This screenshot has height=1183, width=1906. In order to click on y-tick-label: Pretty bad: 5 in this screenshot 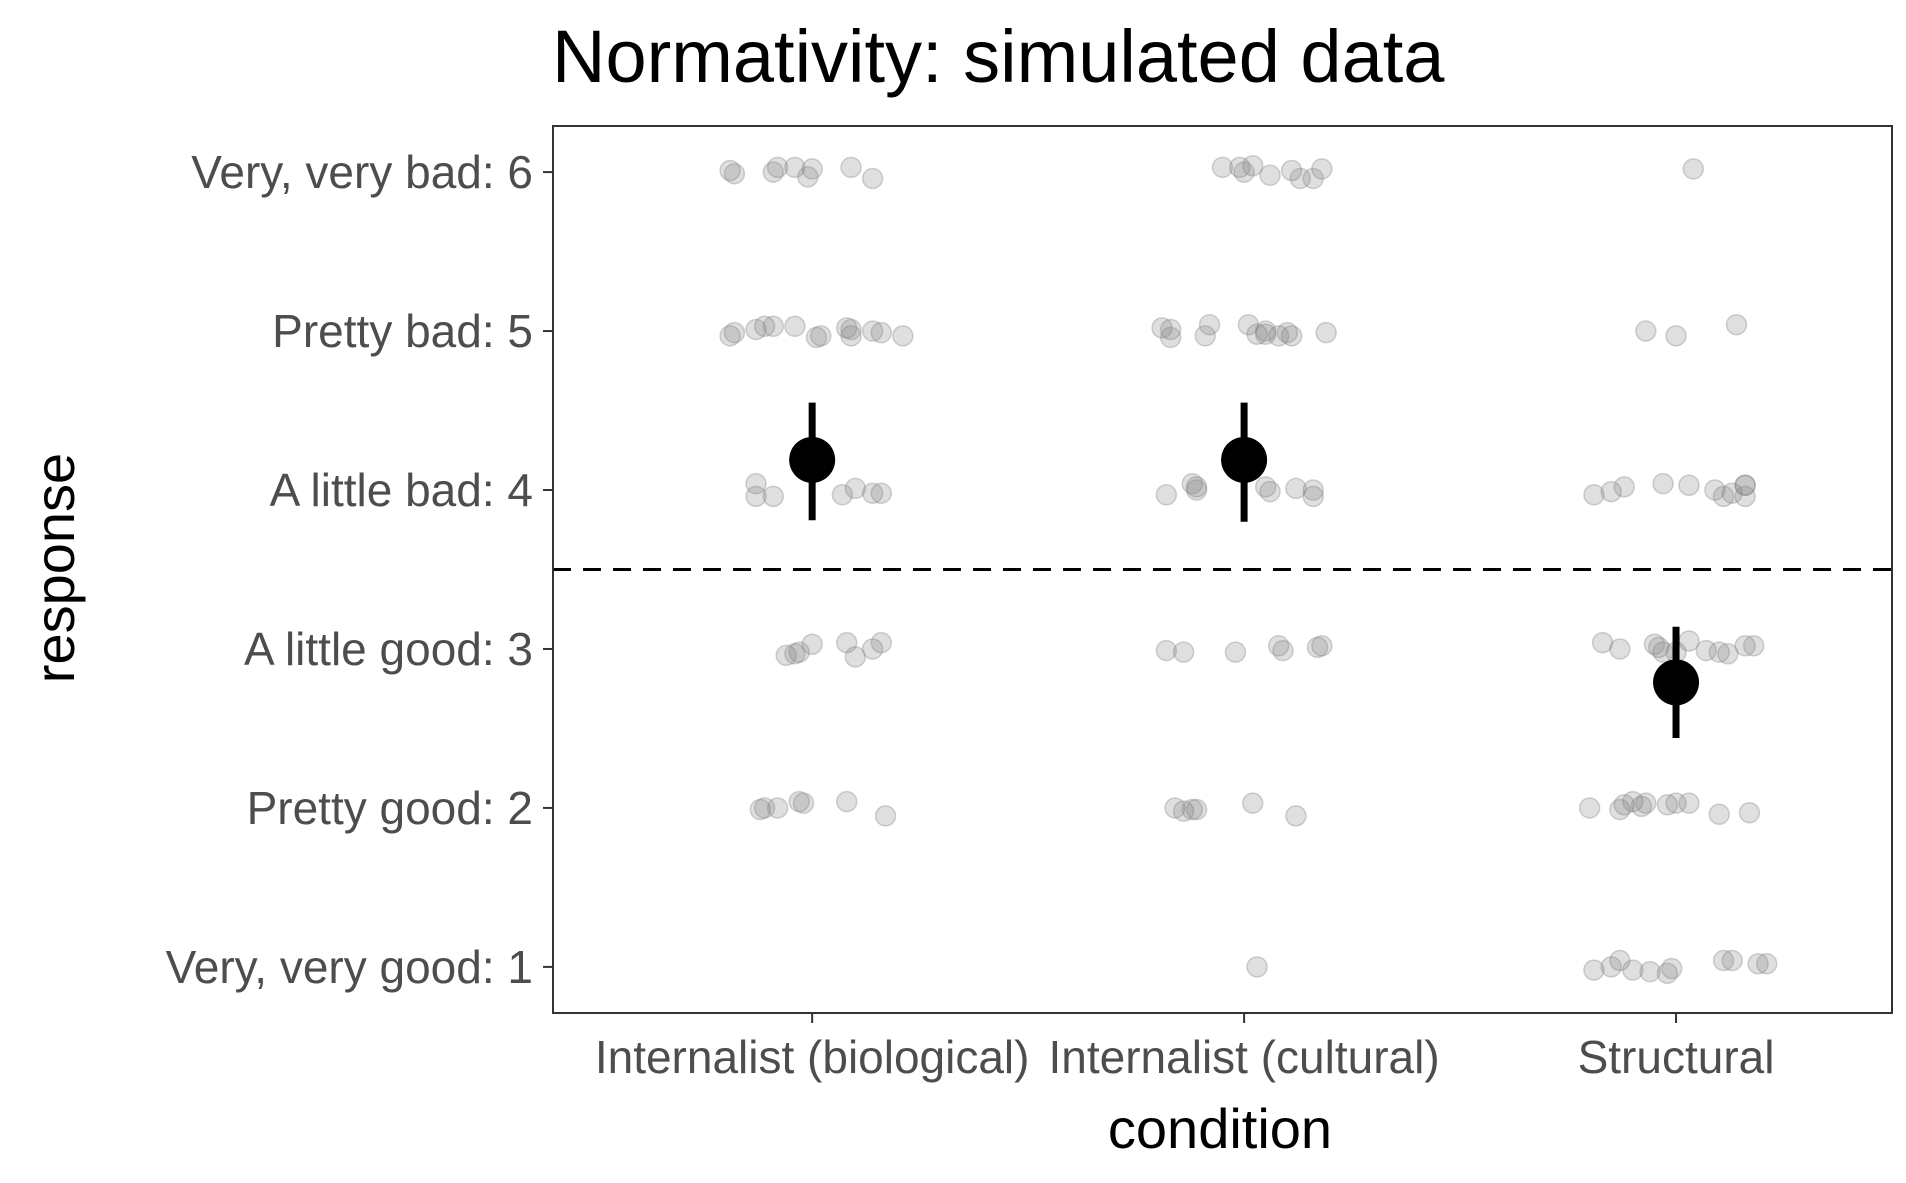, I will do `click(402, 331)`.